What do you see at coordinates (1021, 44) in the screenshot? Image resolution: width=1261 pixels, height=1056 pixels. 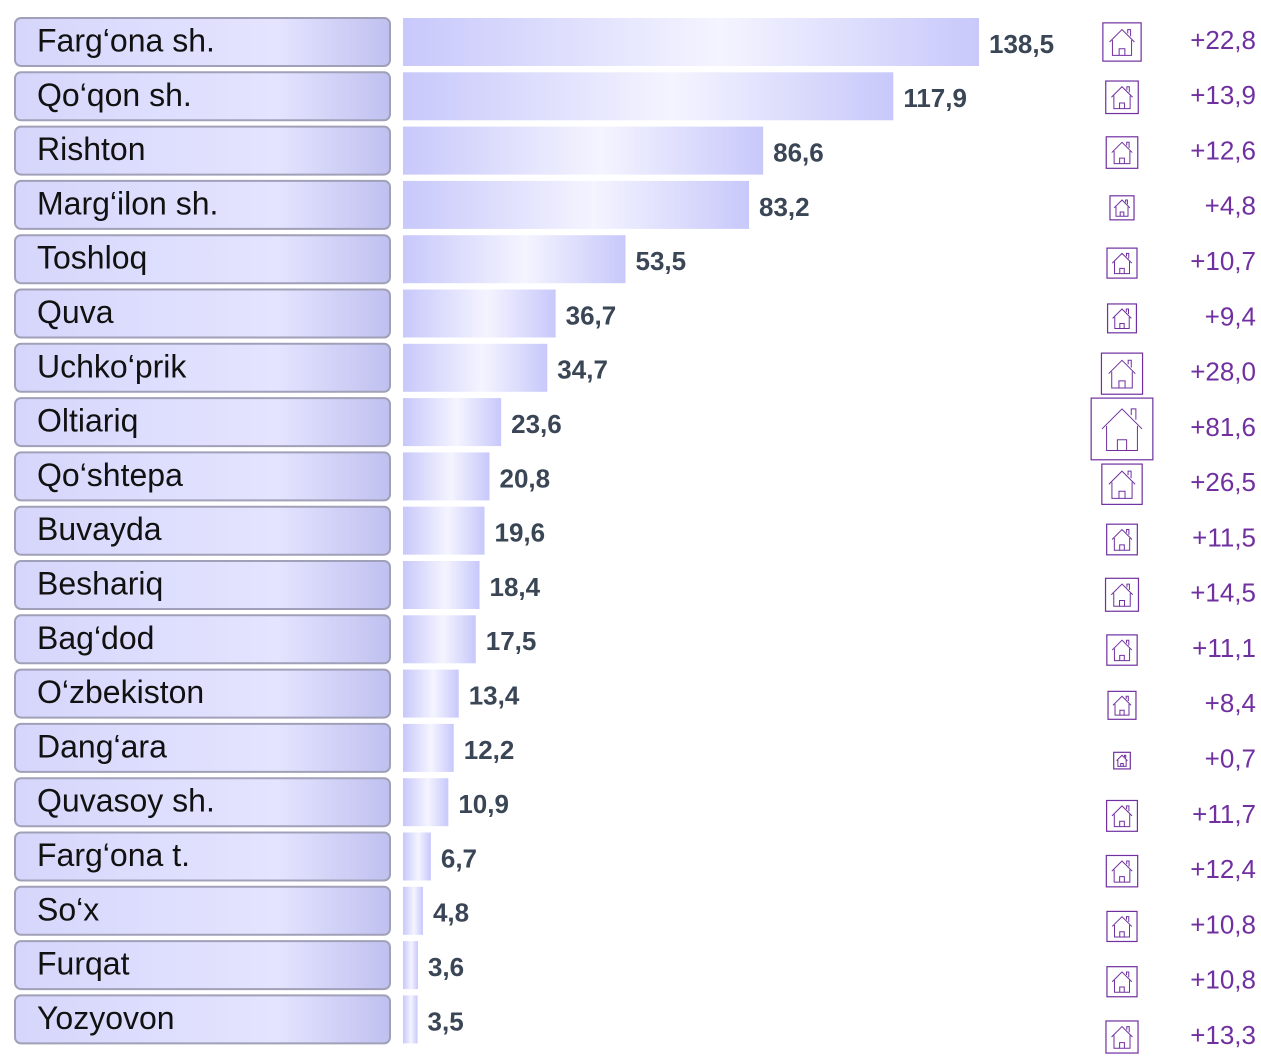 I see `value-label: 138,5` at bounding box center [1021, 44].